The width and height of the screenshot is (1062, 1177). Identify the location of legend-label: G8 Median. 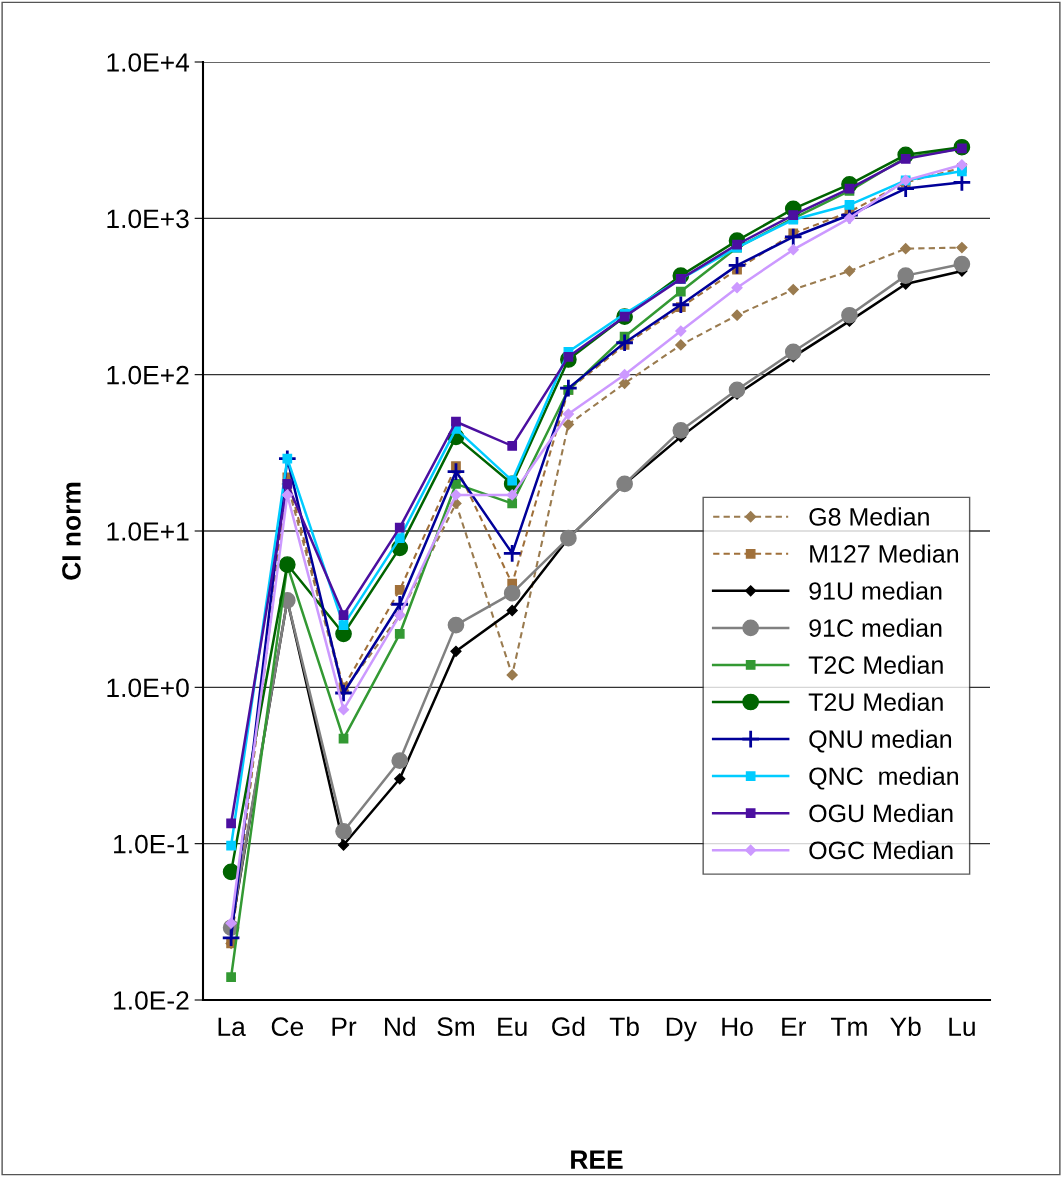
(869, 516).